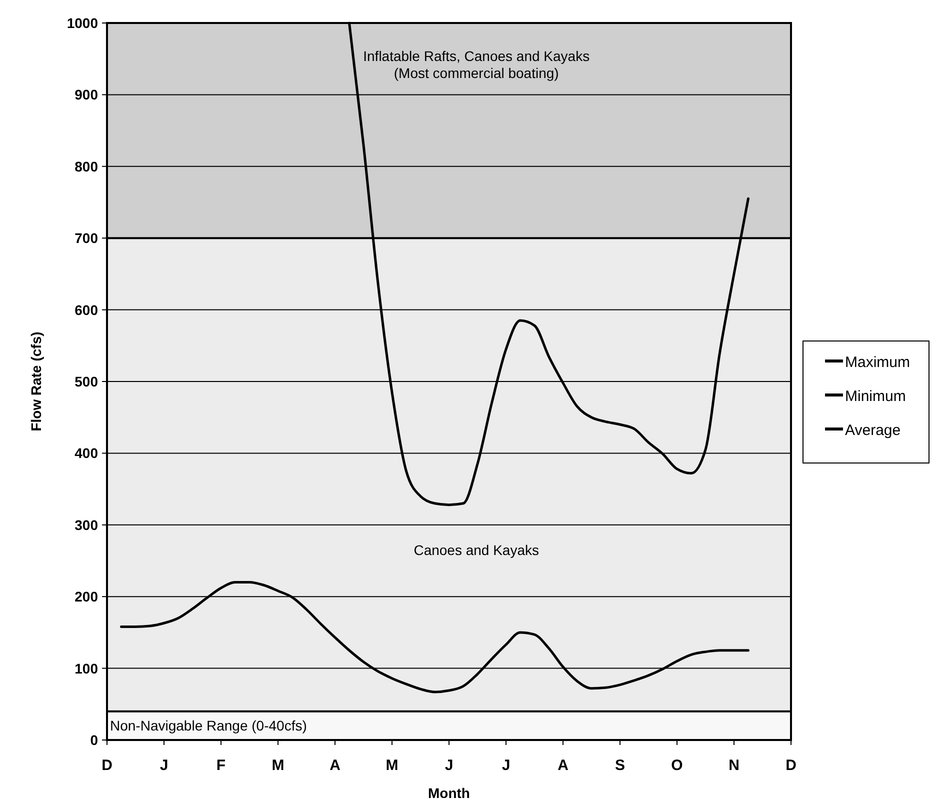 This screenshot has height=806, width=942. Describe the element at coordinates (86, 668) in the screenshot. I see `y-tick-label: 100` at that location.